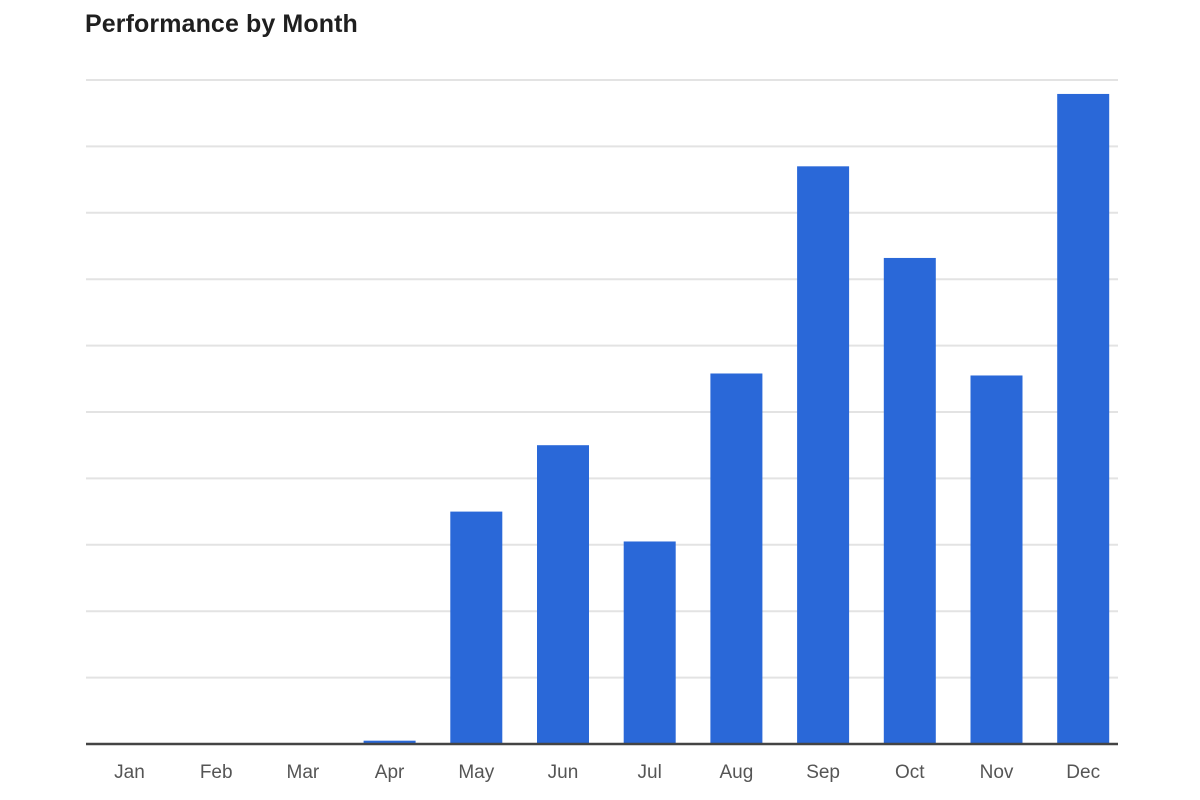 The width and height of the screenshot is (1200, 800). Describe the element at coordinates (563, 772) in the screenshot. I see `x-tick-label-jun: Jun` at that location.